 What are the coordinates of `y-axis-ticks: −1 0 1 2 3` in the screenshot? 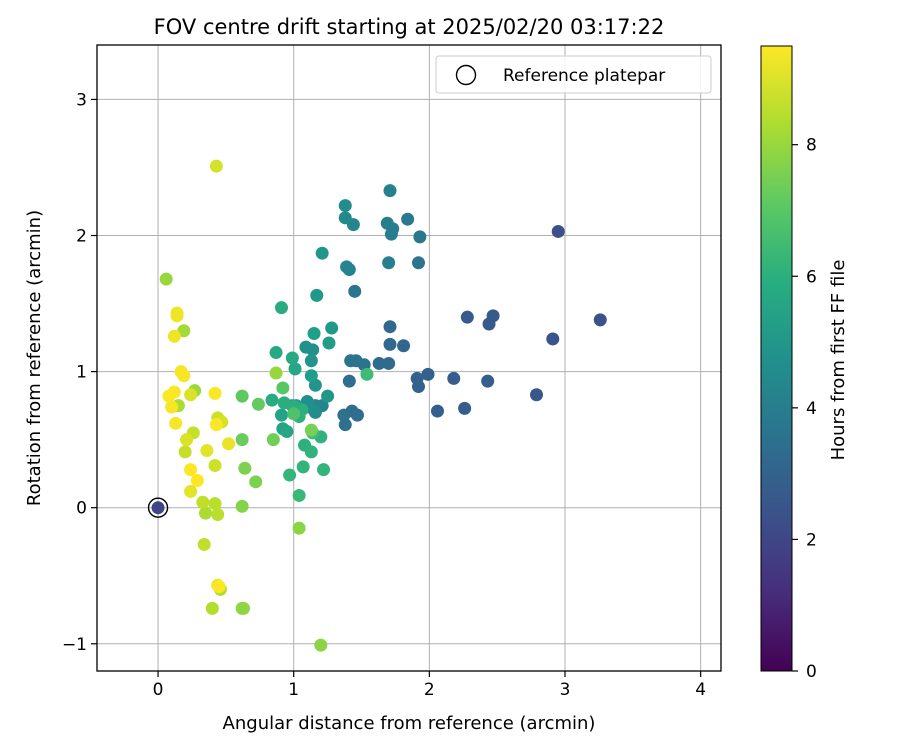 It's located at (79, 372).